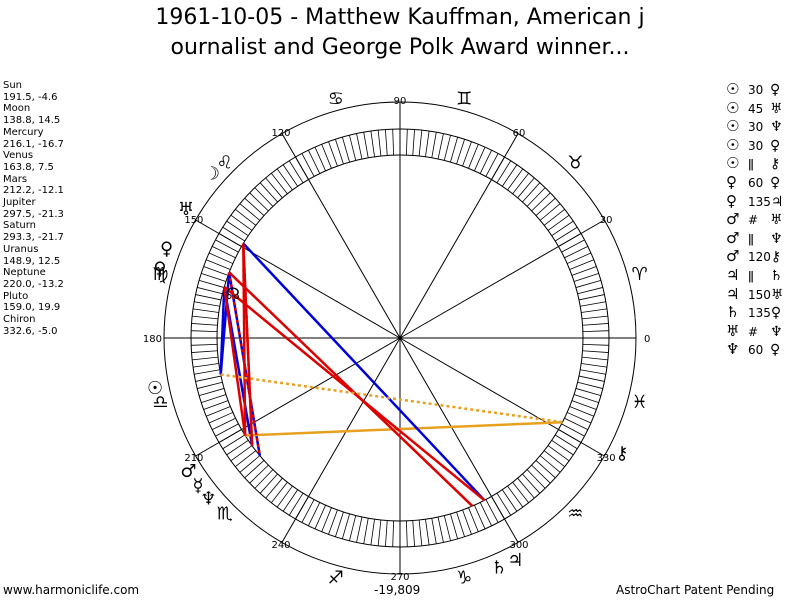  I want to click on zodiac-sign-scorpio: ♏, so click(225, 513).